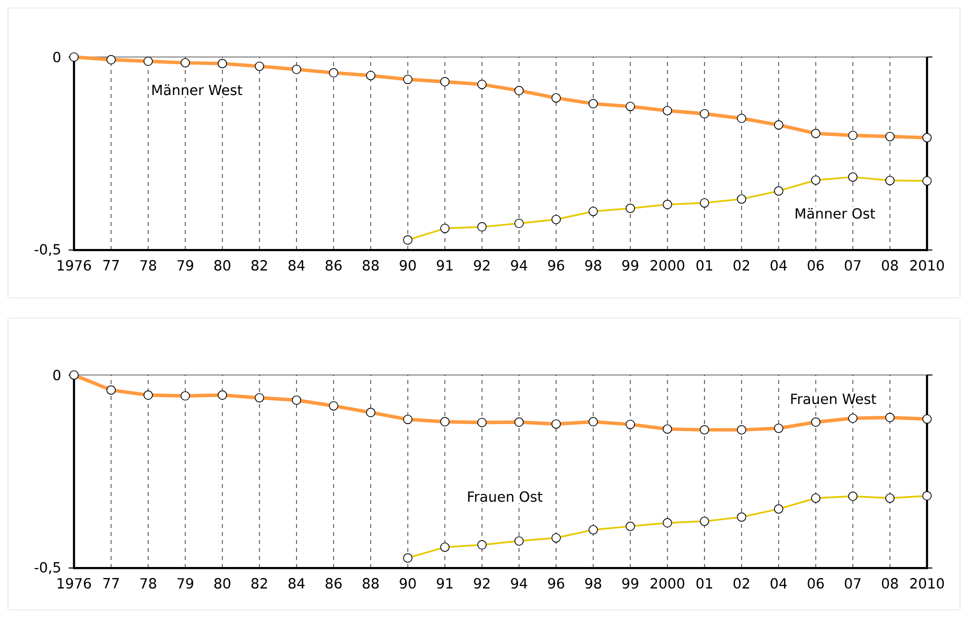 The width and height of the screenshot is (962, 628). I want to click on annotation: Frauen Ost, so click(505, 496).